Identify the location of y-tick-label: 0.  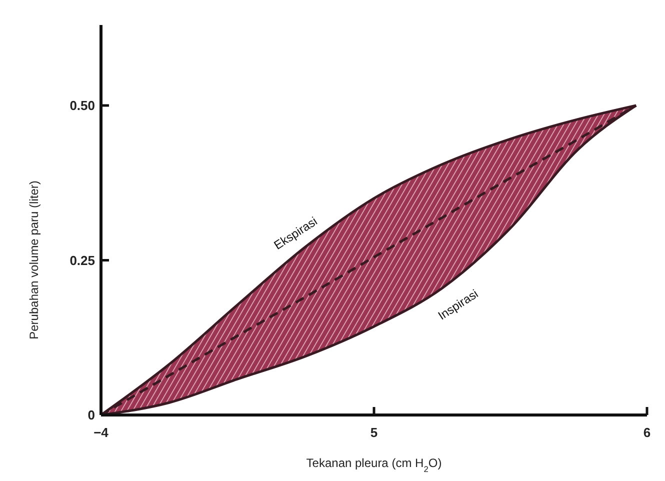
(91, 415).